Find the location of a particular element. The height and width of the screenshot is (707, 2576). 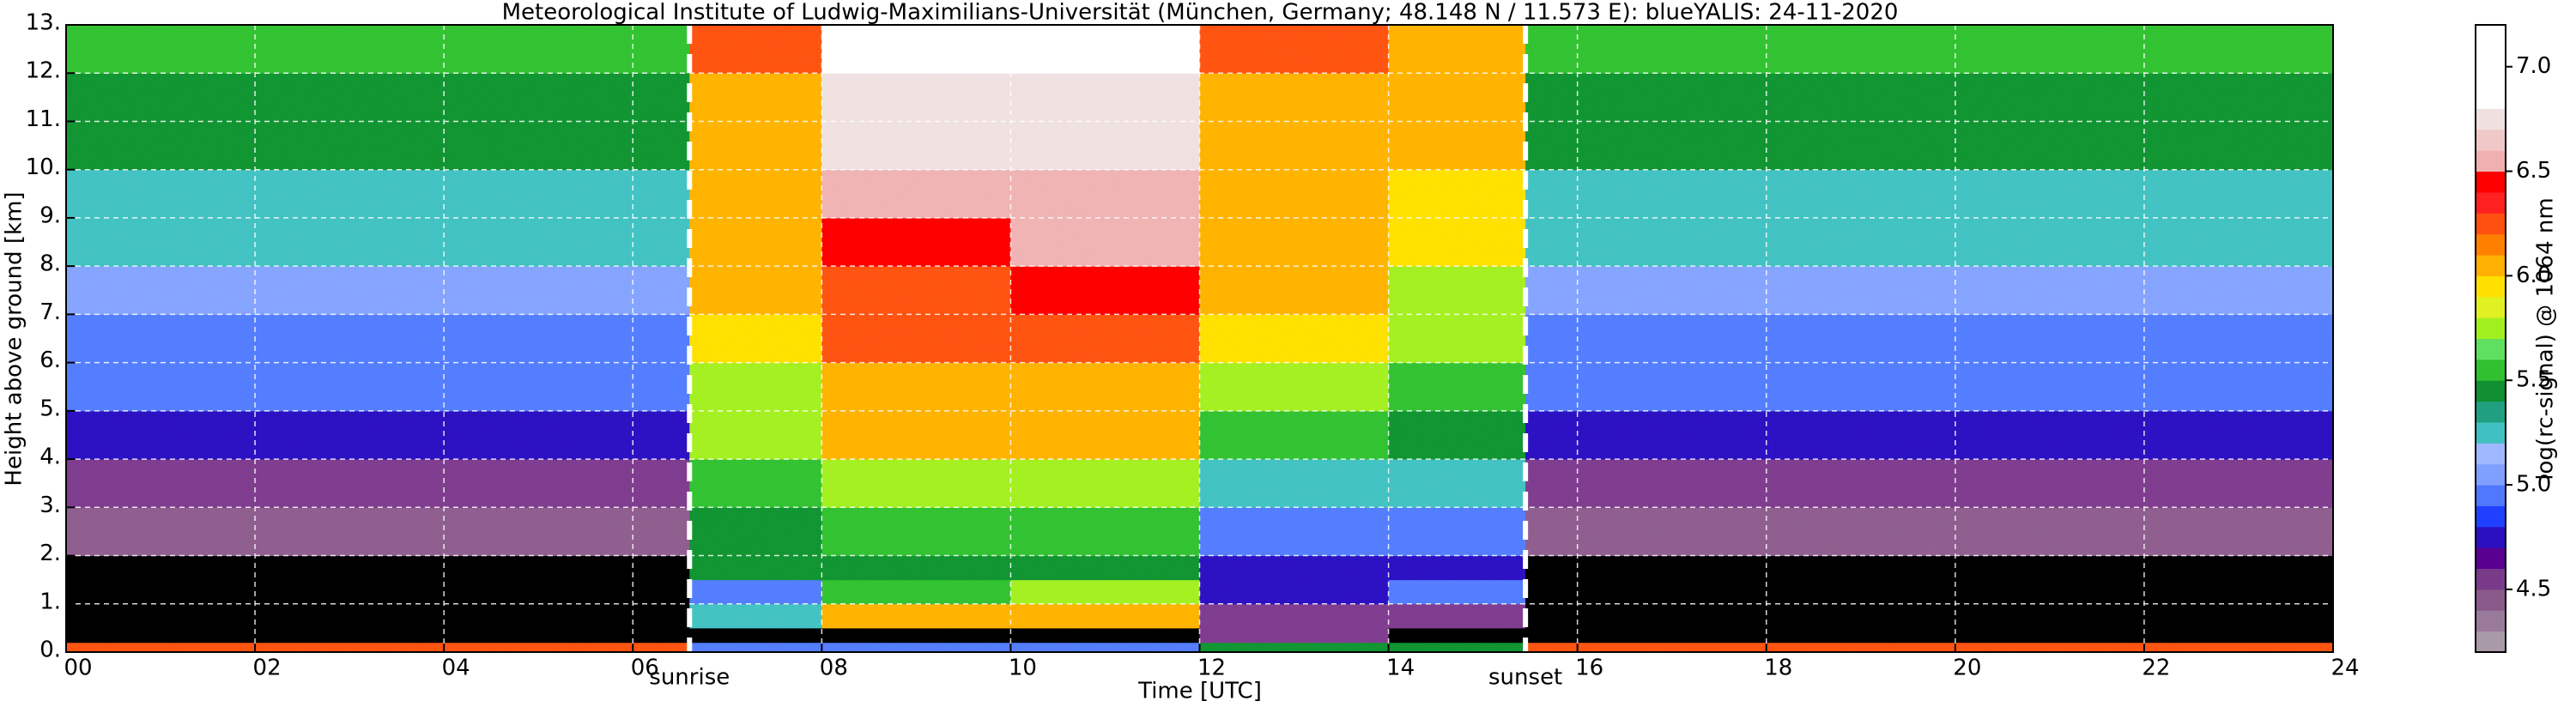

x-tick-label: 06 is located at coordinates (645, 668).